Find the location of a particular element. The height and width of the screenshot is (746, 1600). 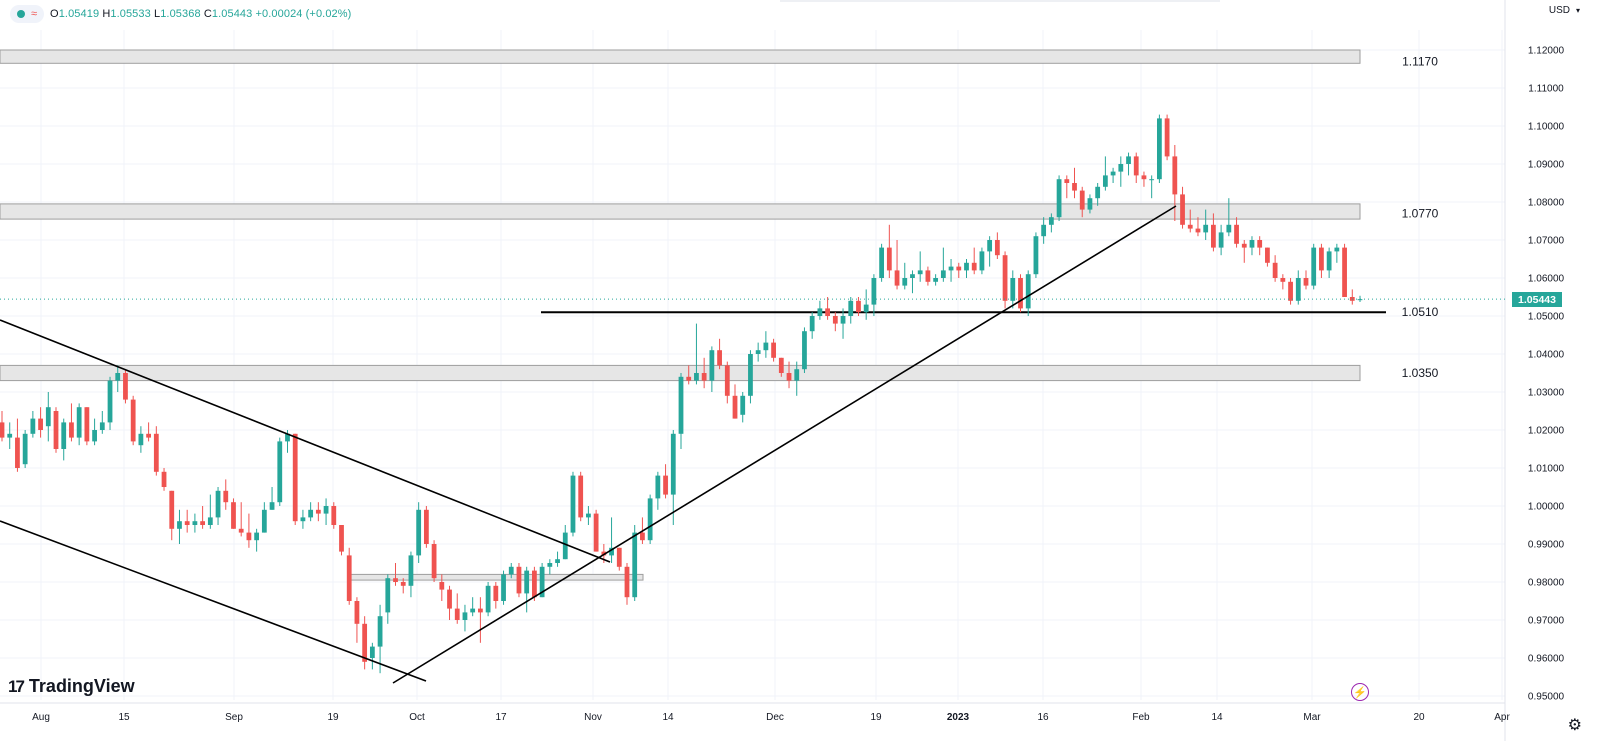

price-tick-label: 0.99000 is located at coordinates (1546, 545).